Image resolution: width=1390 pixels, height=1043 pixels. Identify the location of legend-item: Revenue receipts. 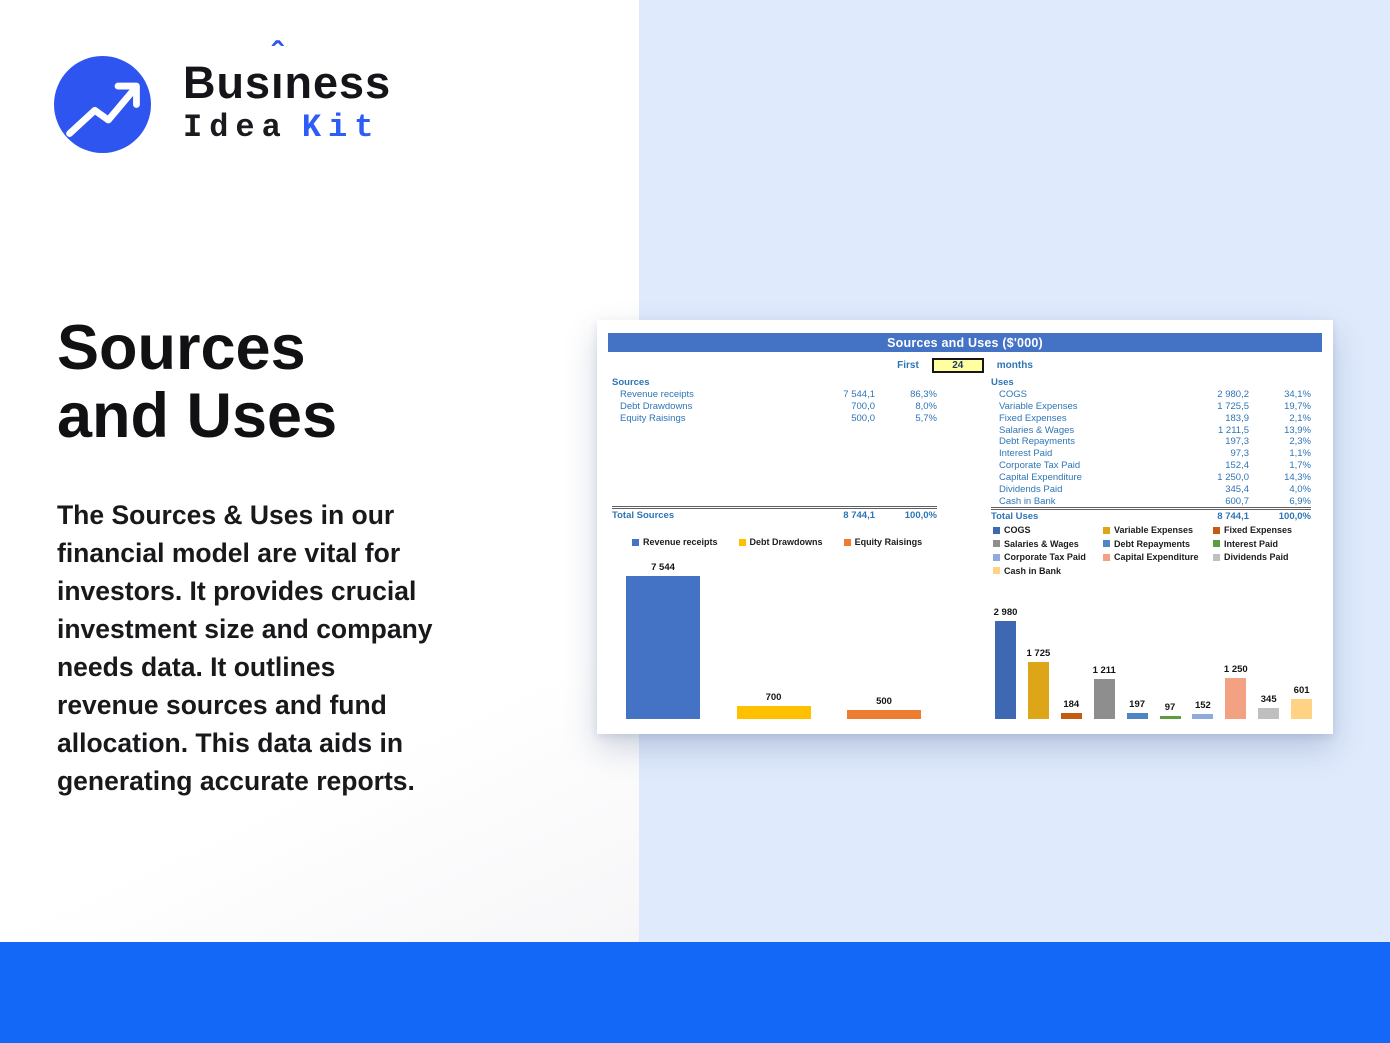
(675, 542).